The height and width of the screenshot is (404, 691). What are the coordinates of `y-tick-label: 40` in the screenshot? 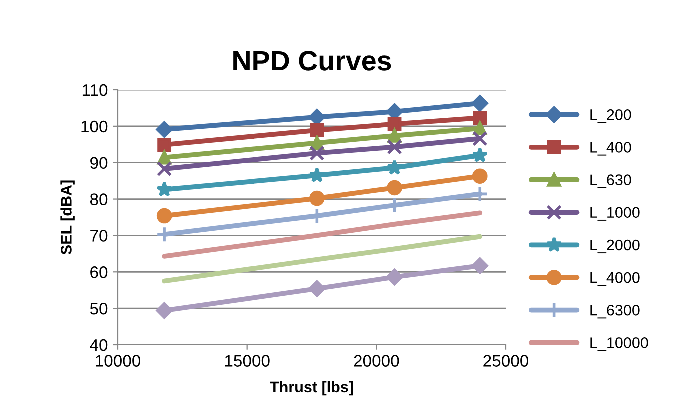 It's located at (99, 345).